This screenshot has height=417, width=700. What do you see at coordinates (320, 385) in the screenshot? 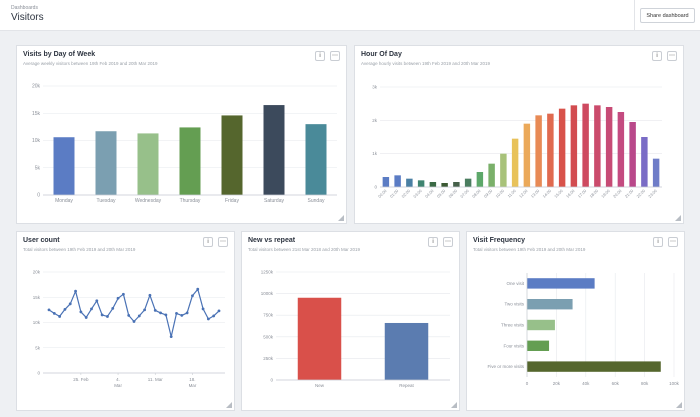
I see `x-tick-label: New` at bounding box center [320, 385].